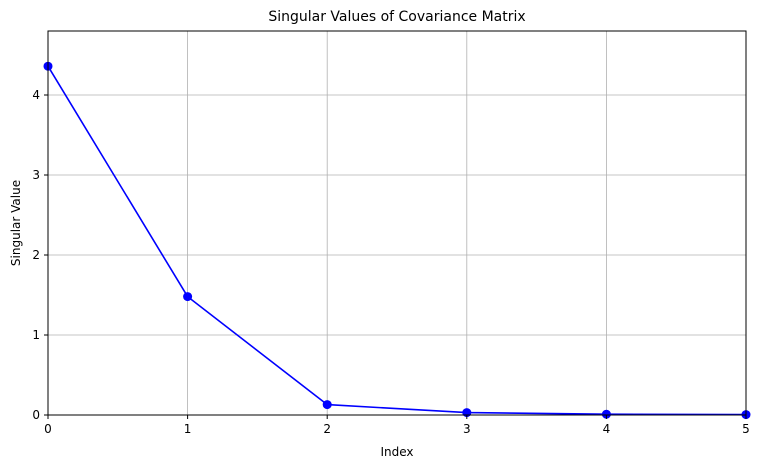 The width and height of the screenshot is (760, 468). Describe the element at coordinates (396, 452) in the screenshot. I see `x-axis-label: Index` at that location.